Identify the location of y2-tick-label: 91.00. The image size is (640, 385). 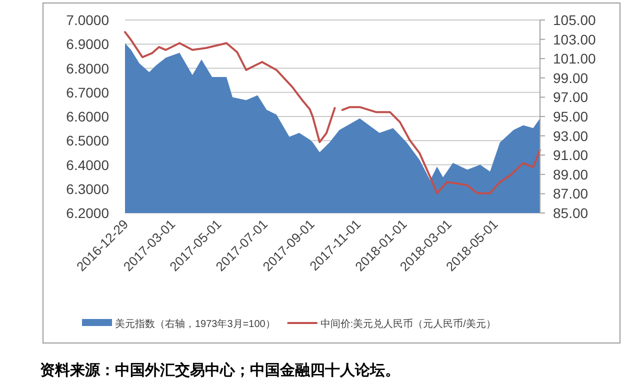
(570, 155).